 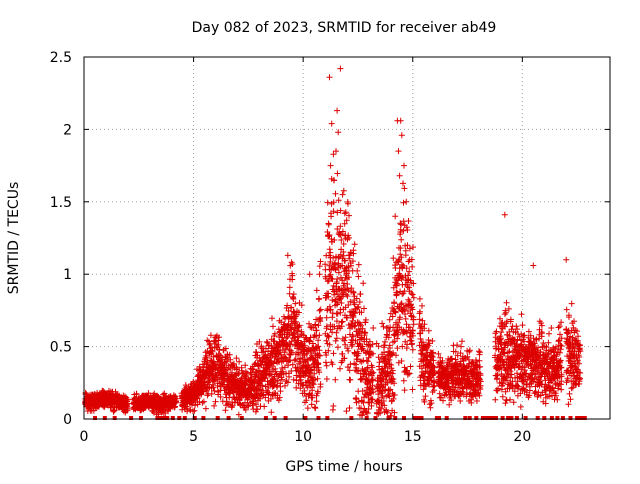 What do you see at coordinates (413, 437) in the screenshot?
I see `x-tick-label: 15` at bounding box center [413, 437].